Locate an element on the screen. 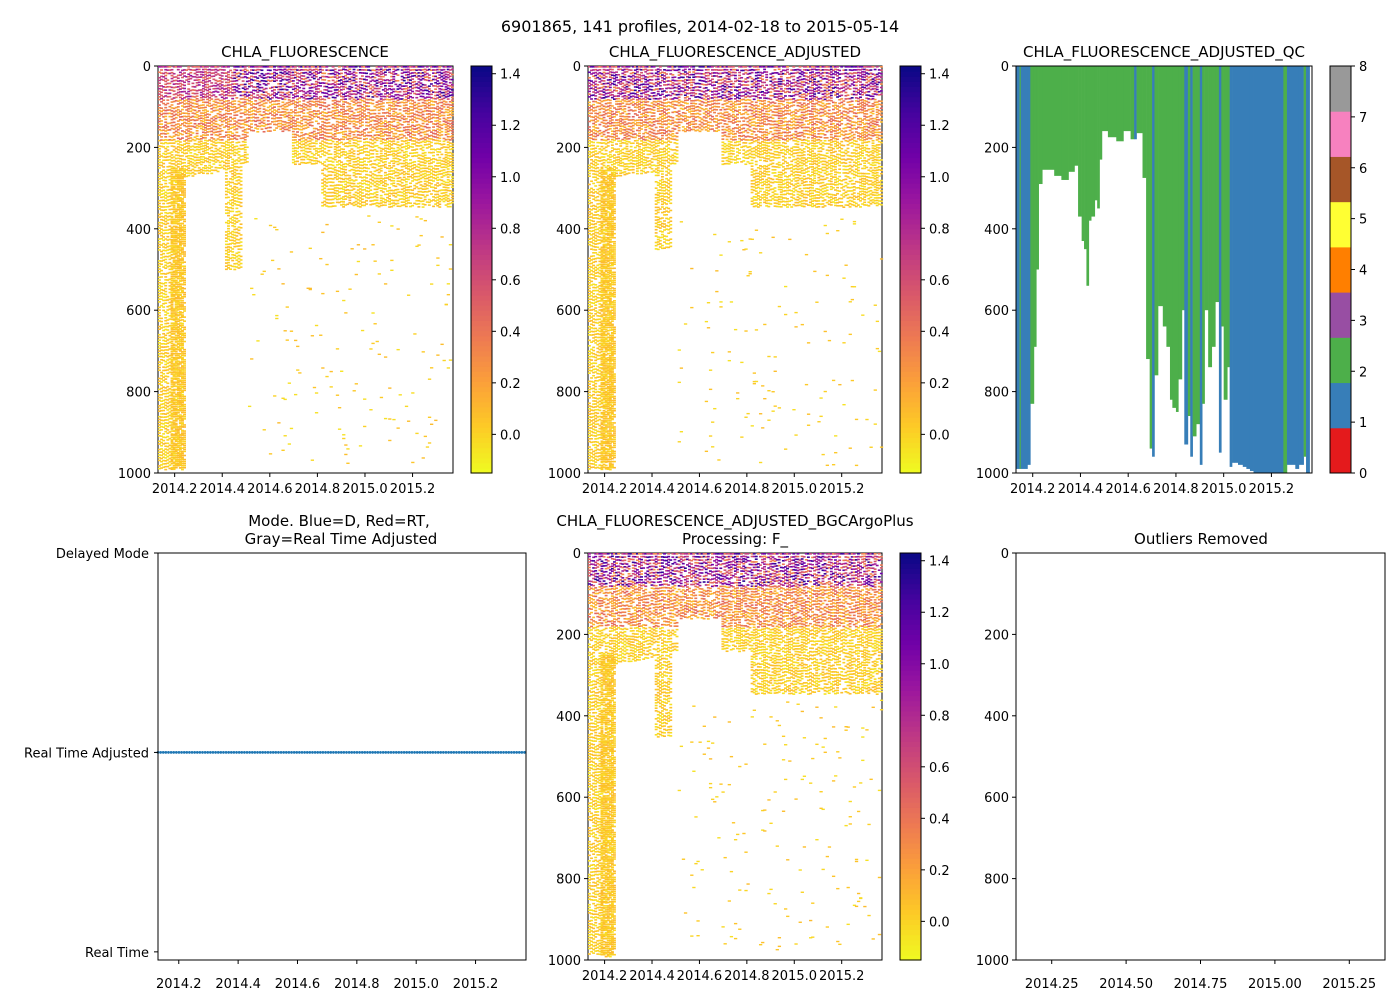 This screenshot has height=1000, width=1400. x-tick-label: 2014.6 is located at coordinates (270, 489).